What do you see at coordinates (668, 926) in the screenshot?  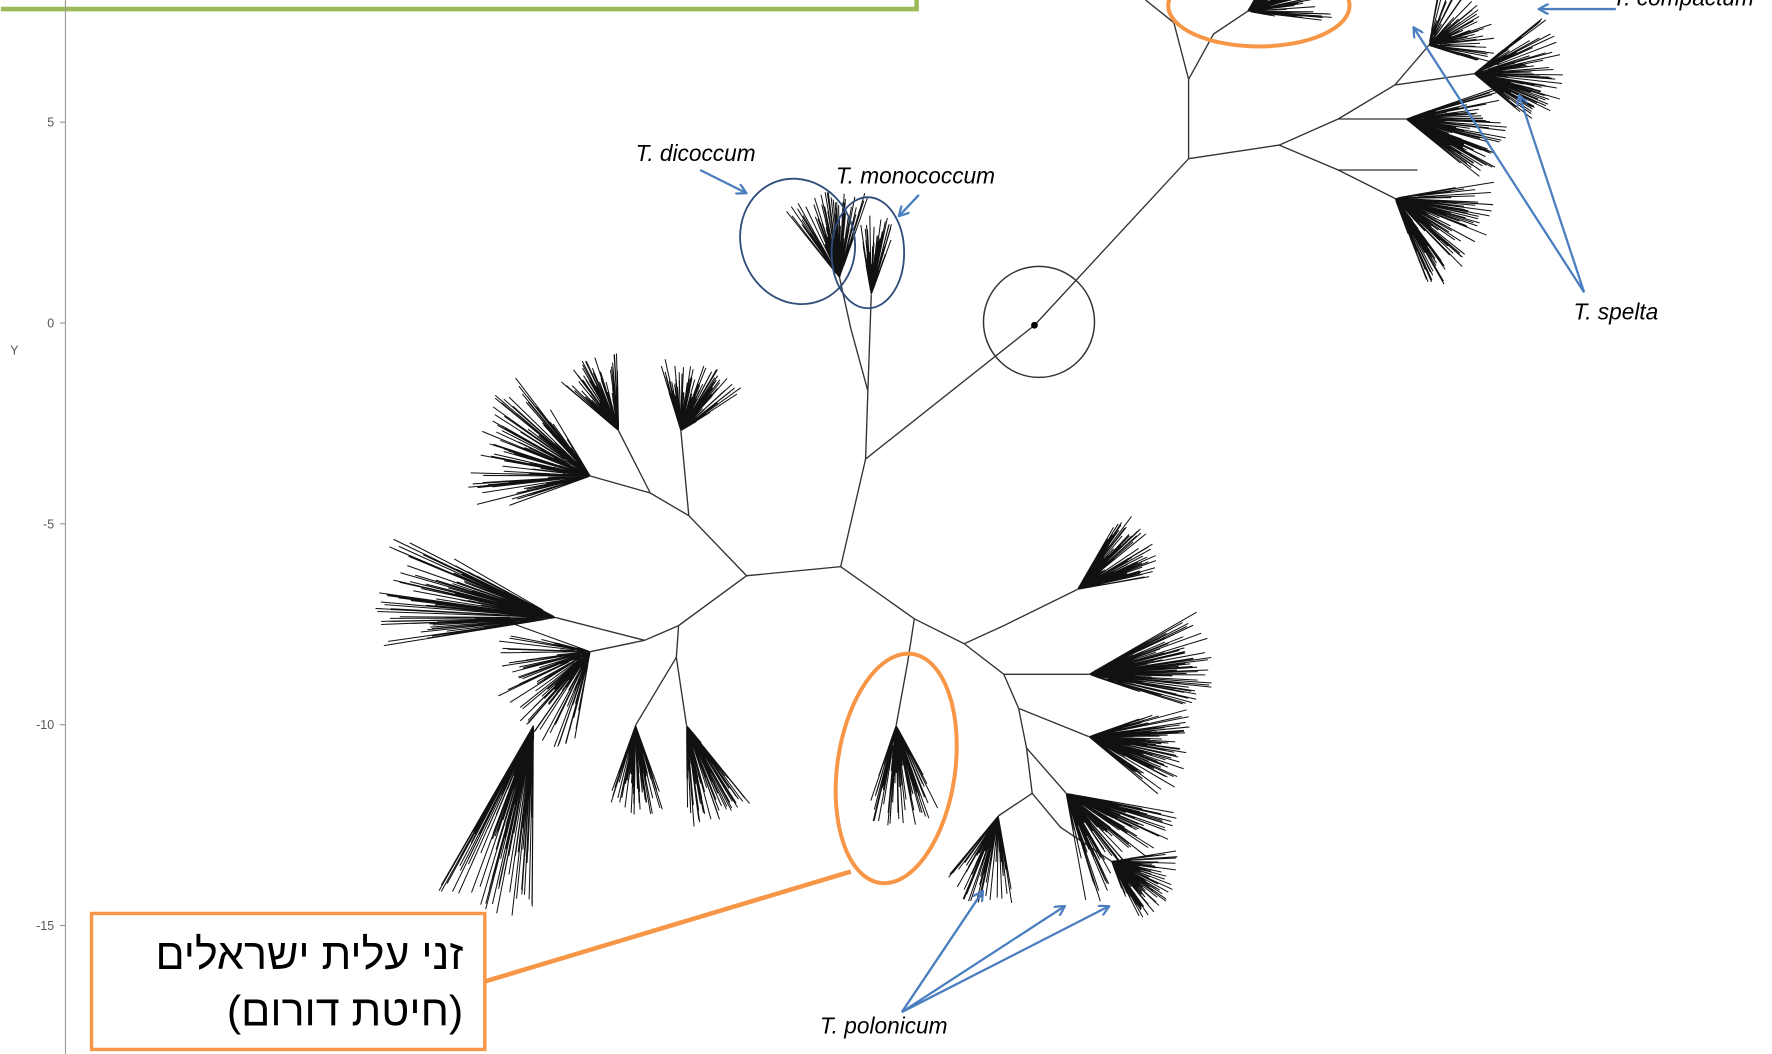 I see `callout-line` at bounding box center [668, 926].